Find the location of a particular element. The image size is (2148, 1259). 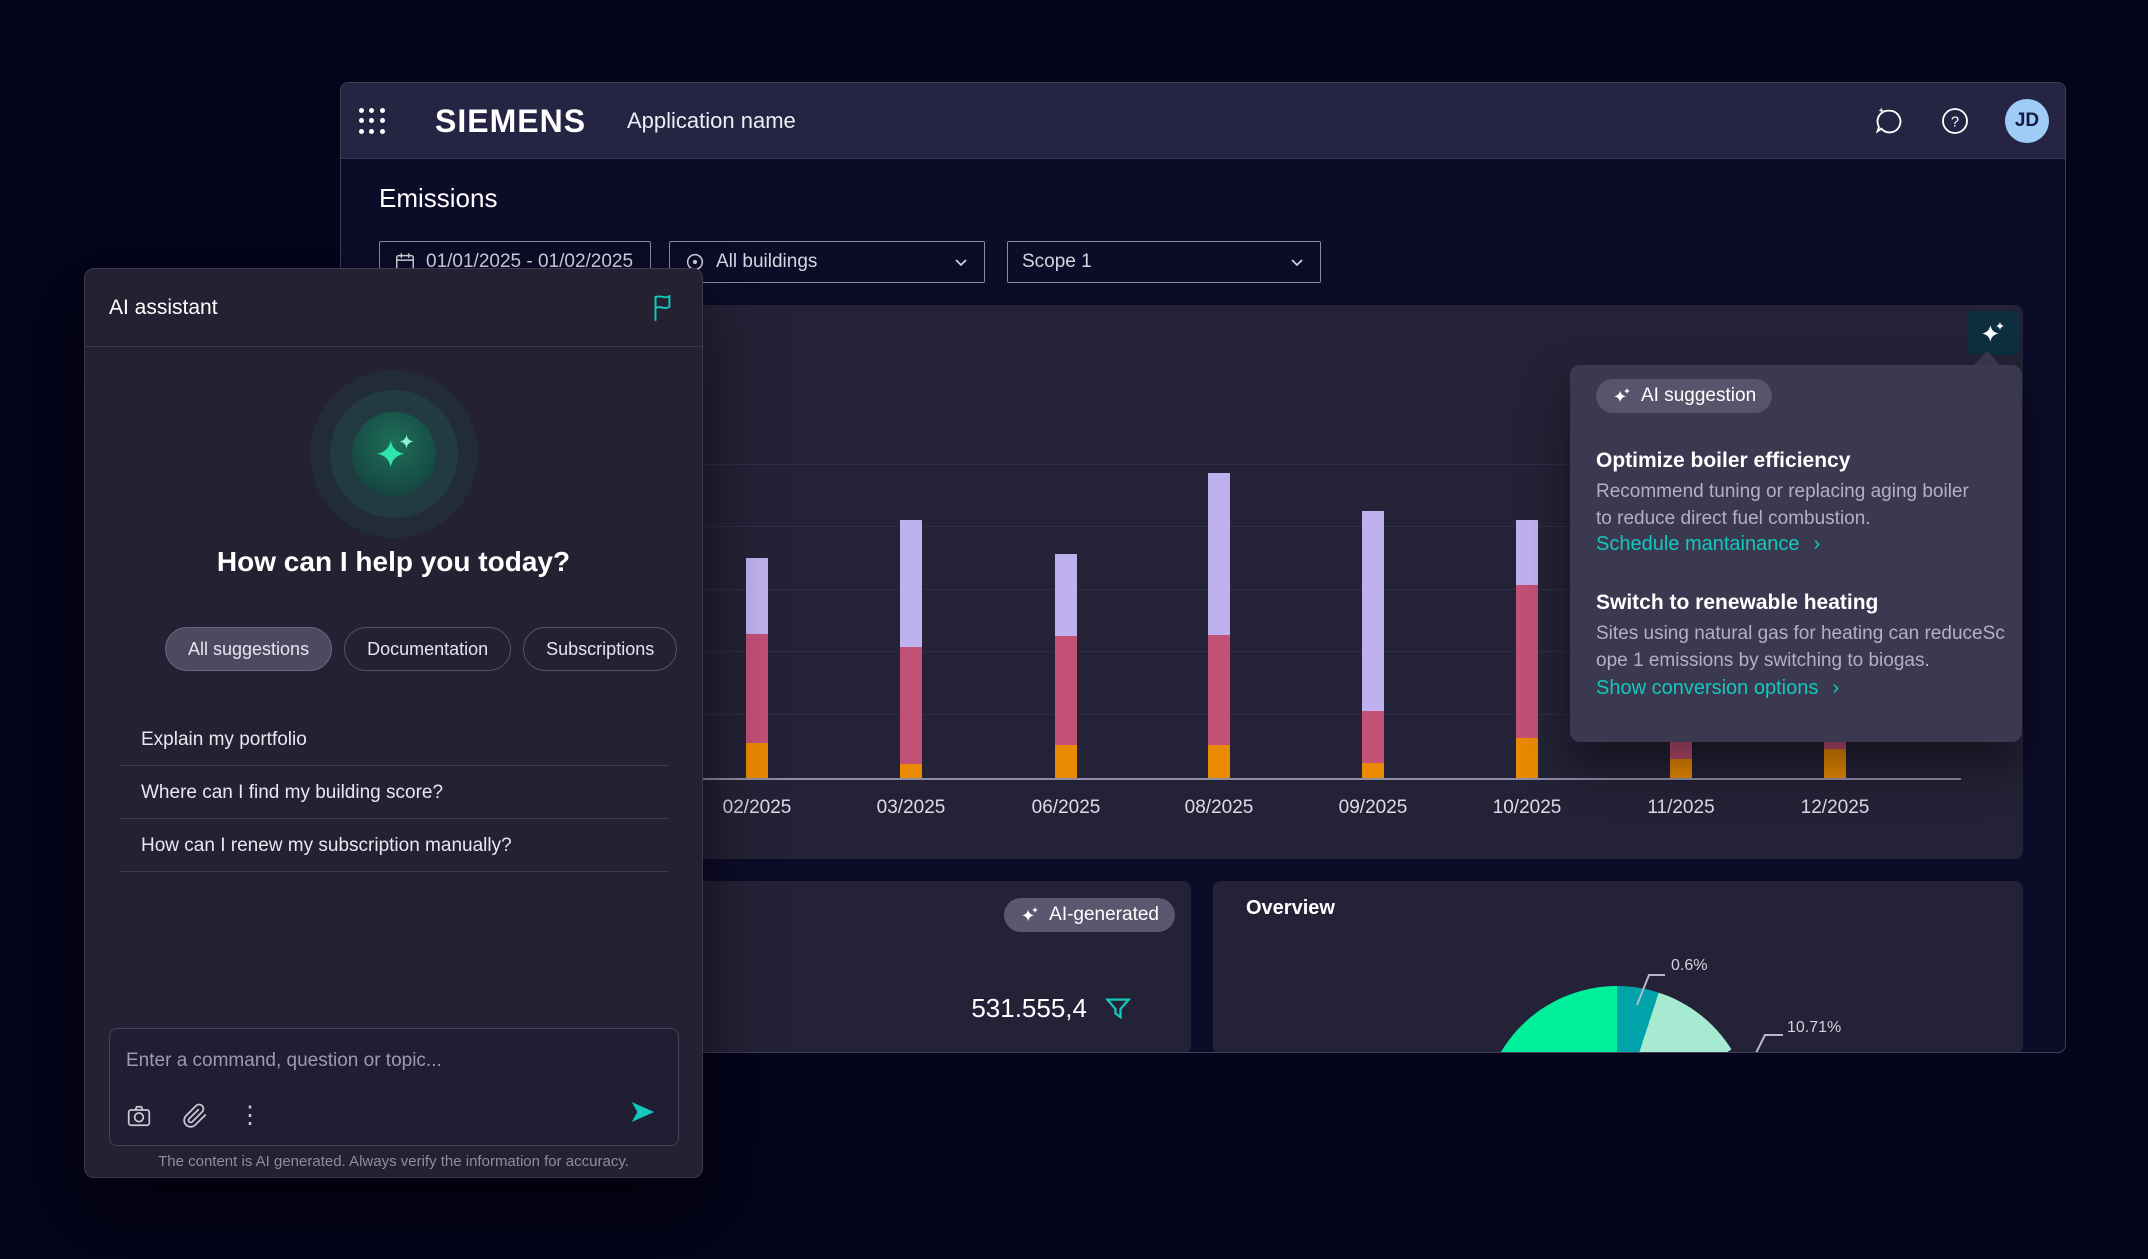

buildings-filter: All buildings is located at coordinates (827, 262).